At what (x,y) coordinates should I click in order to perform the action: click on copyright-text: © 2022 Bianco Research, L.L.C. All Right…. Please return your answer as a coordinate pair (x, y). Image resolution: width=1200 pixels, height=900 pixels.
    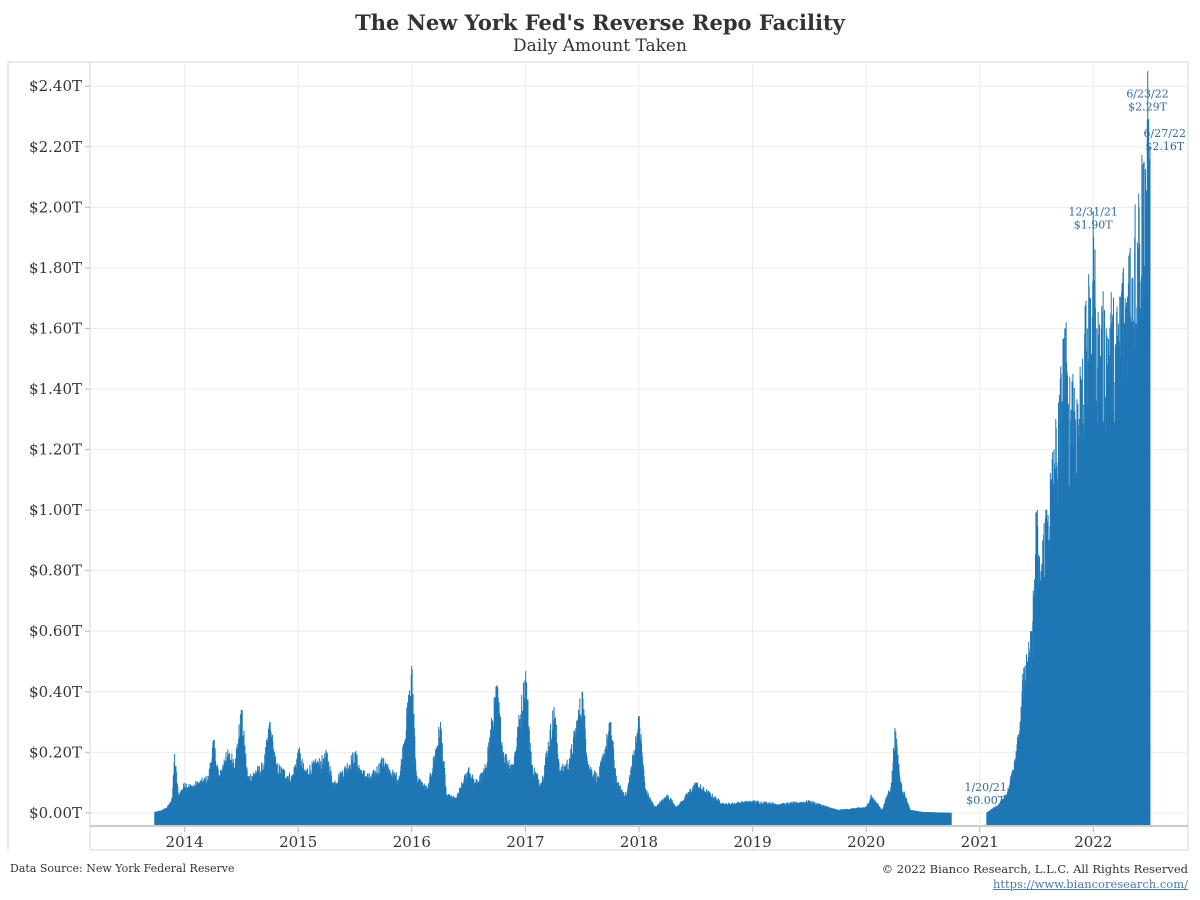
    Looking at the image, I should click on (1034, 869).